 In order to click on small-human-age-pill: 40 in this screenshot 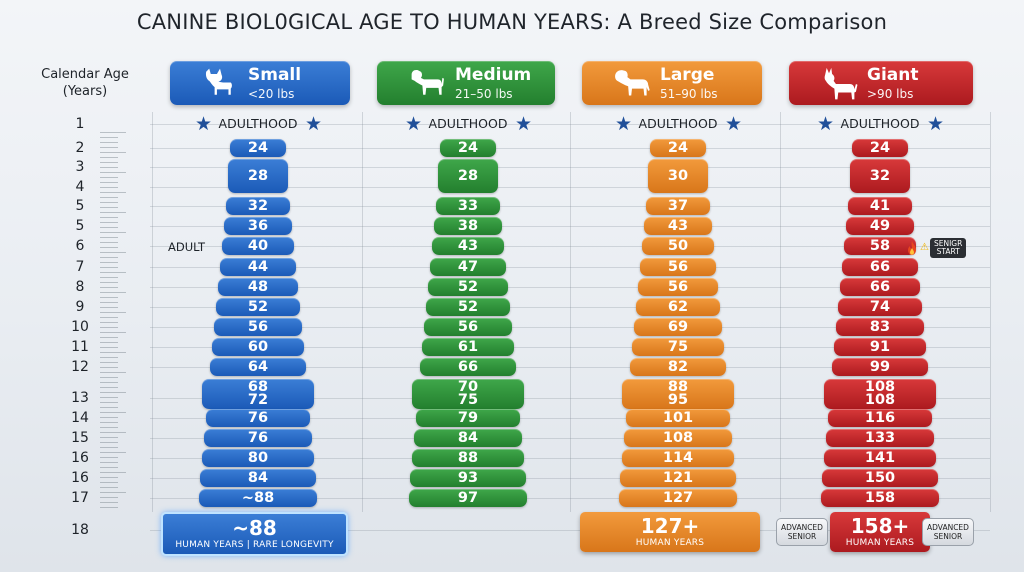, I will do `click(258, 246)`.